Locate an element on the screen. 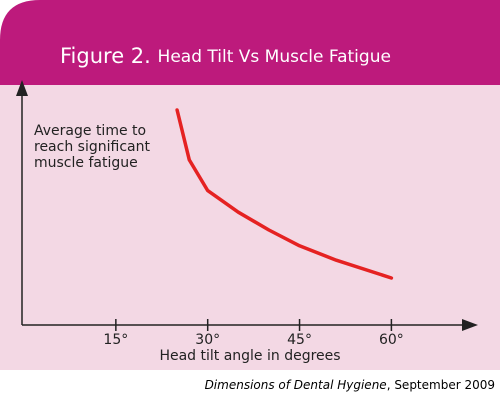 This screenshot has width=500, height=400. y-axis-label: muscle fatigue is located at coordinates (86, 163).